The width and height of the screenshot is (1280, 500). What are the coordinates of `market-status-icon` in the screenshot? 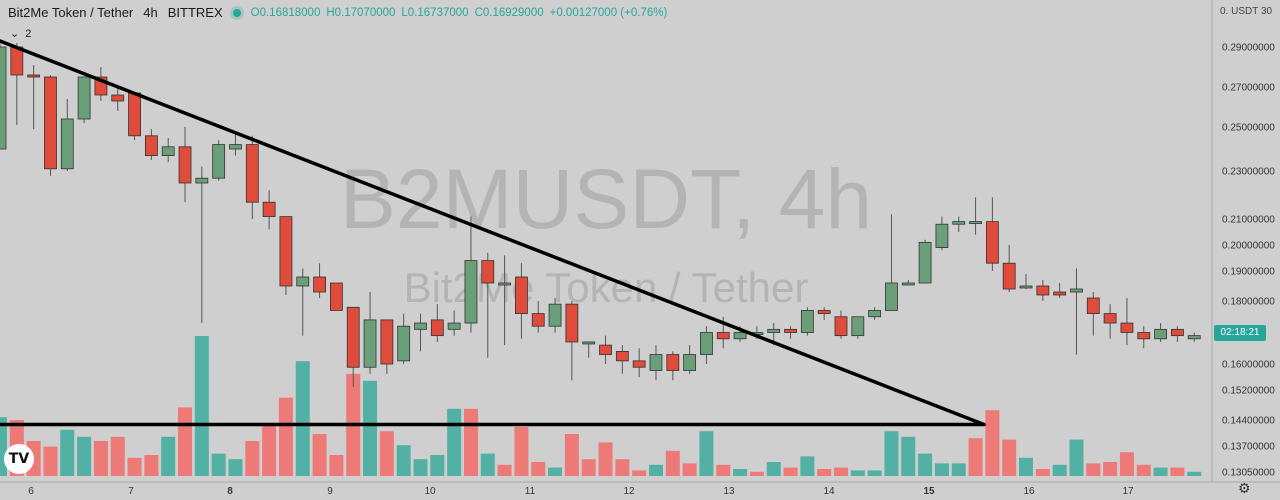 It's located at (236, 12).